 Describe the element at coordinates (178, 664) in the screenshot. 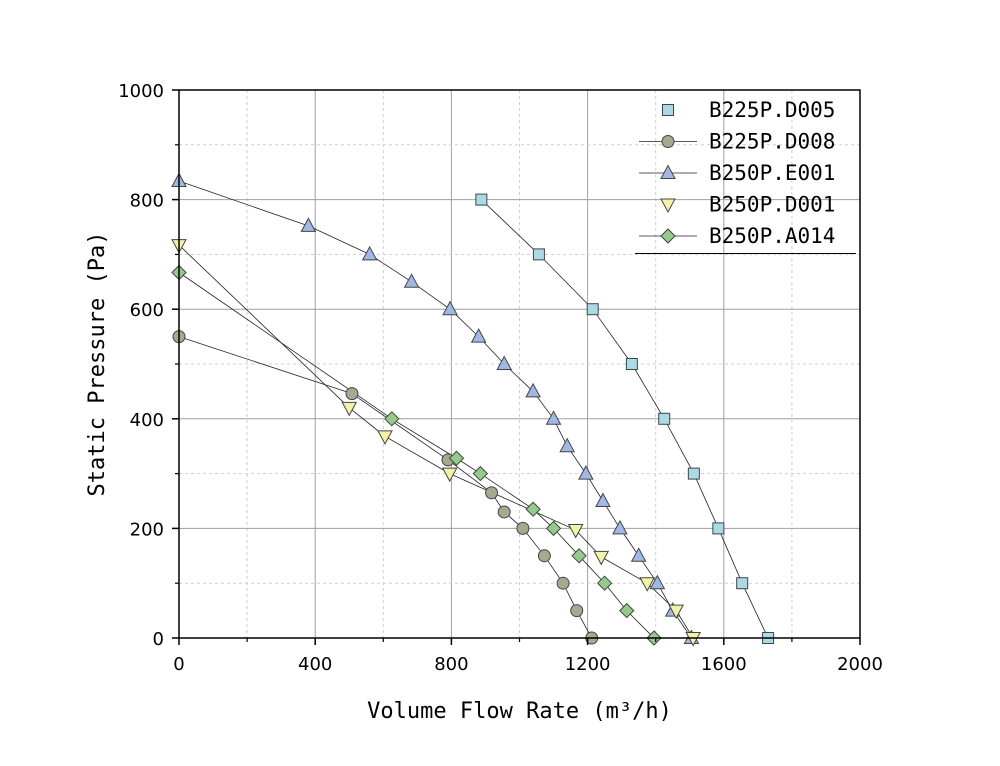

I see `x-tick-label: 0` at that location.